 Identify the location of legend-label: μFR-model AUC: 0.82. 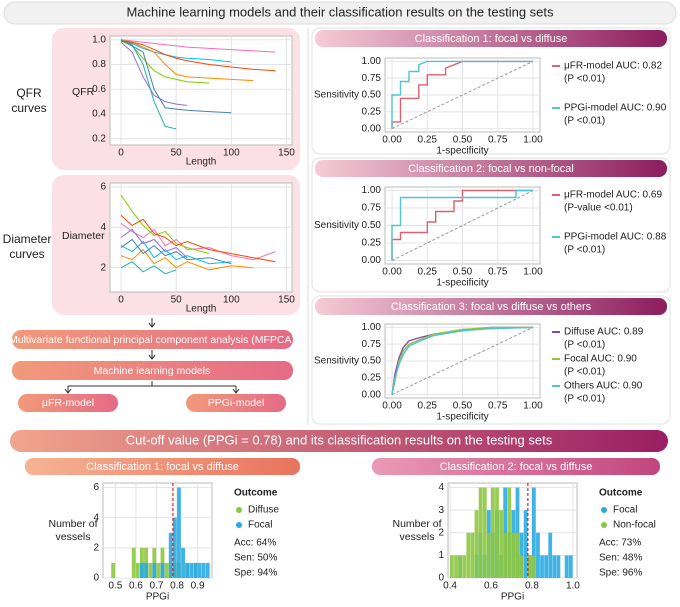
(613, 66).